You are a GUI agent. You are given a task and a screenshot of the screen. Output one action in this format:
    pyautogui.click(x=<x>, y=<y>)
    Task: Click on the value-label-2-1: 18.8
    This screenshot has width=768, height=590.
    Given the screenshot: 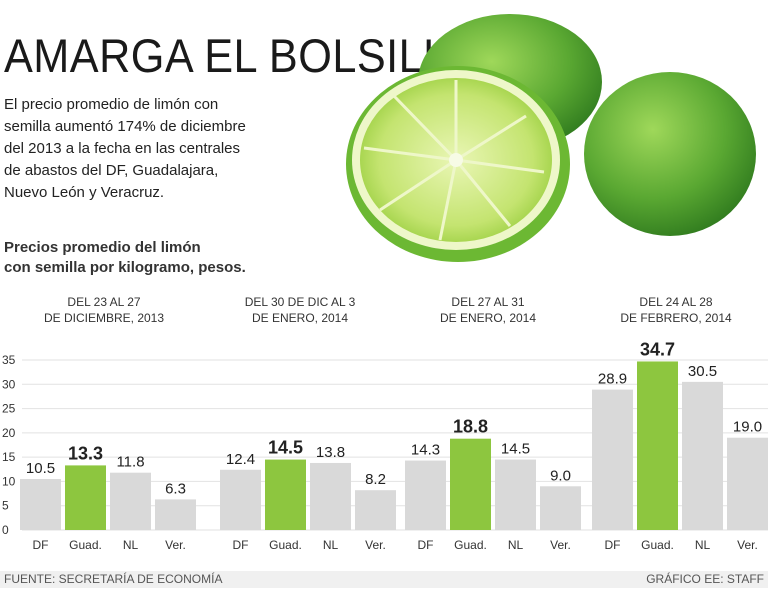 What is the action you would take?
    pyautogui.click(x=470, y=427)
    